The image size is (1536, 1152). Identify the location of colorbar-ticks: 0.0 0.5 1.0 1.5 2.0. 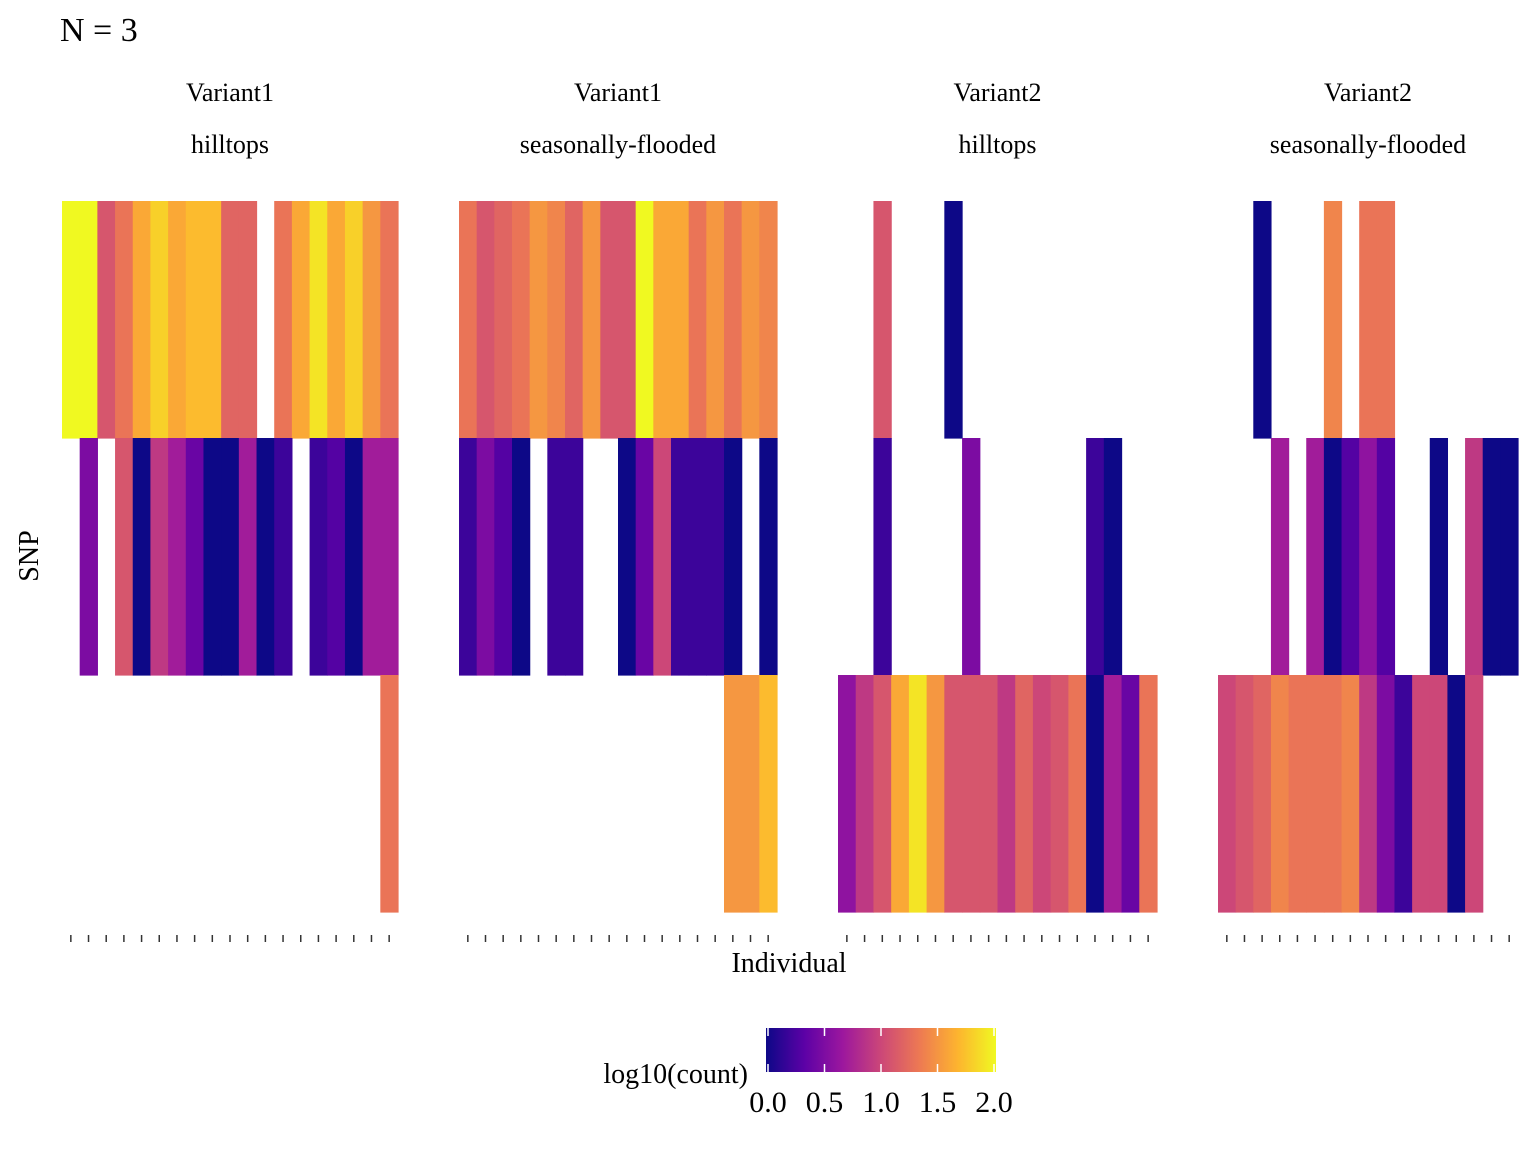
(881, 1073).